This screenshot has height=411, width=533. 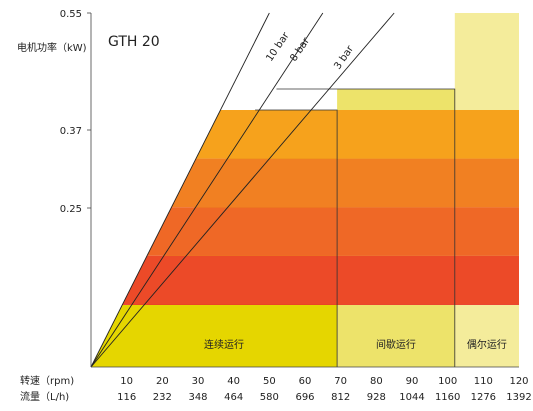 What do you see at coordinates (396, 336) in the screenshot?
I see `intermittent-zone-fill` at bounding box center [396, 336].